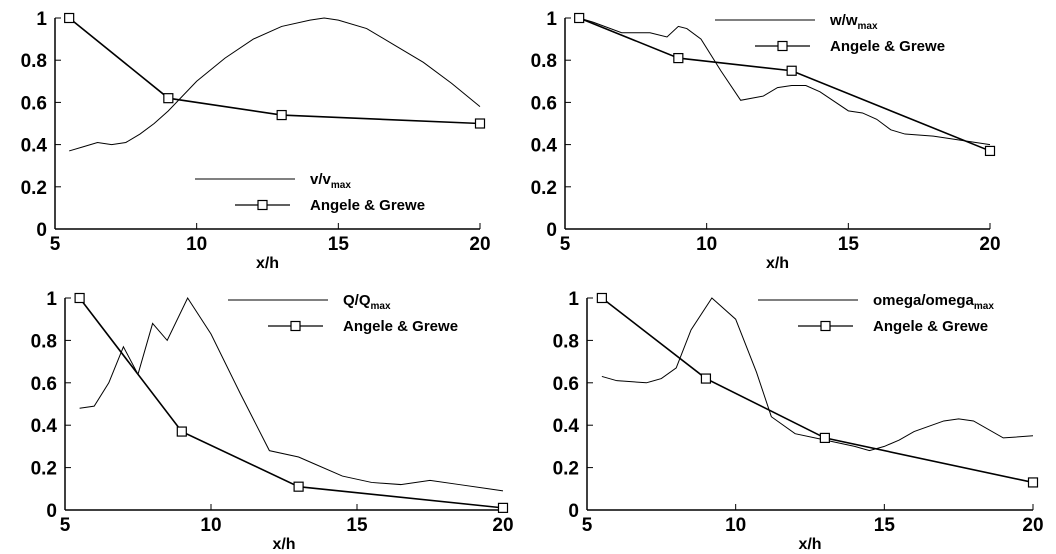 The width and height of the screenshot is (1056, 554). I want to click on legend-label: Q/Qmax, so click(367, 302).